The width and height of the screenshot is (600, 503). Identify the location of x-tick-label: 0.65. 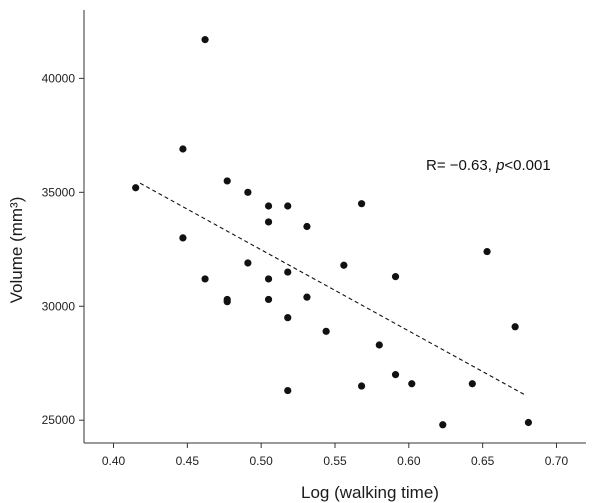
(483, 461).